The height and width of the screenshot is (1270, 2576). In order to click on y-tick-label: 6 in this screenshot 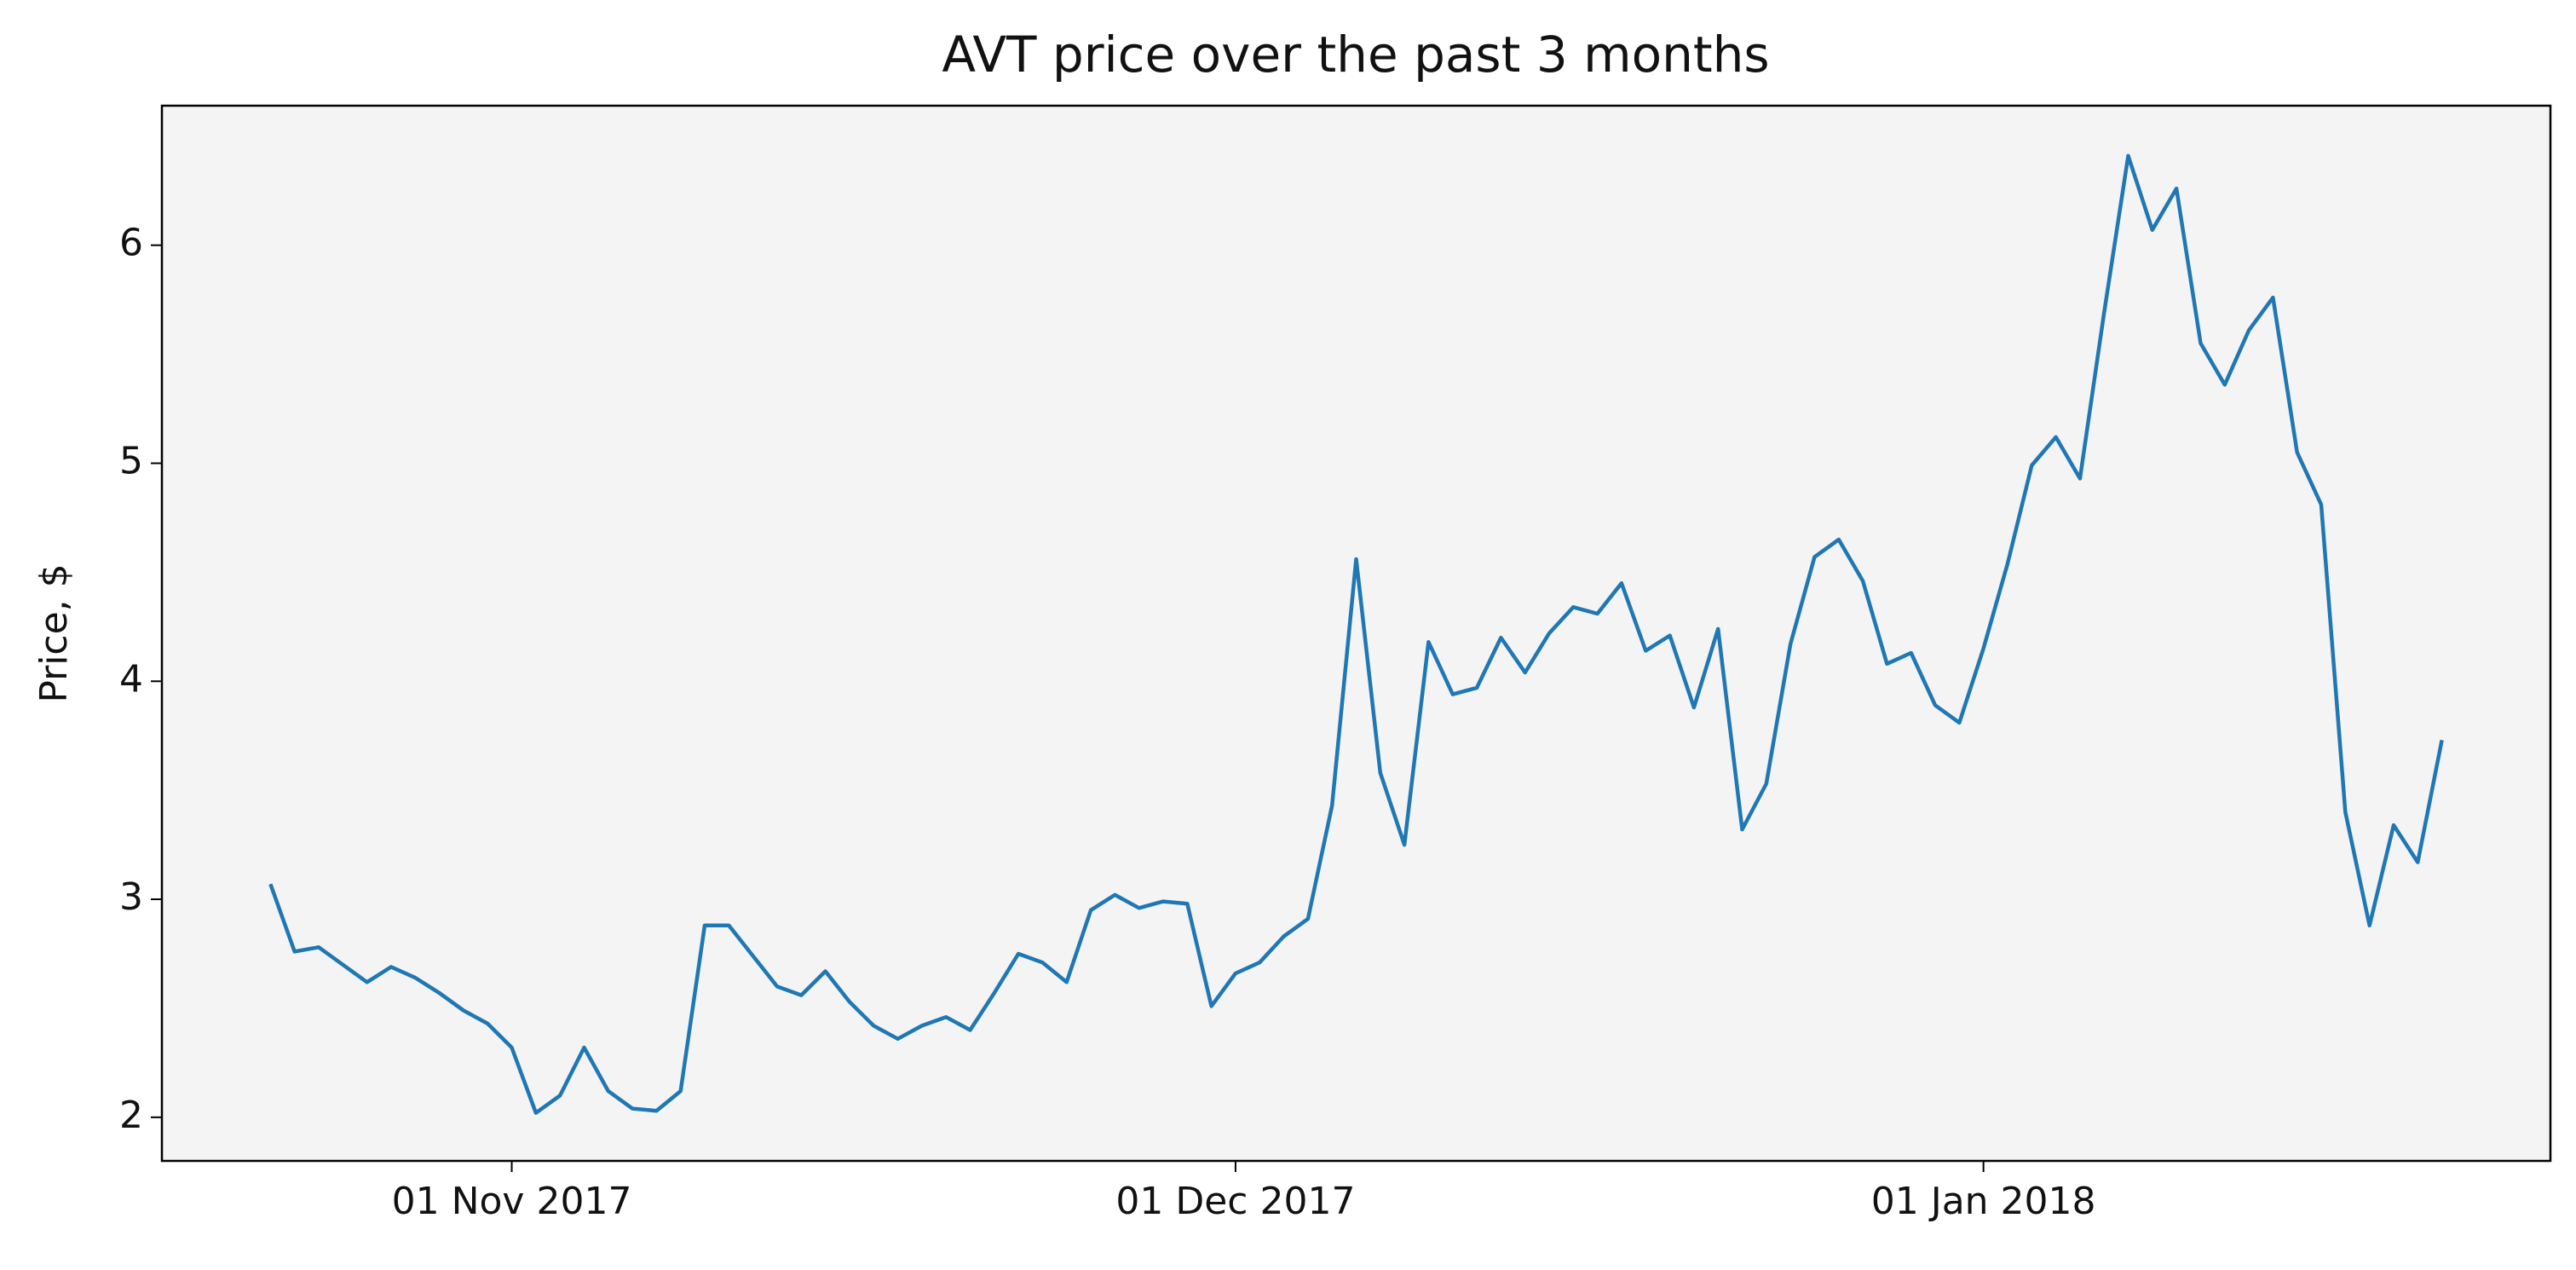, I will do `click(131, 243)`.